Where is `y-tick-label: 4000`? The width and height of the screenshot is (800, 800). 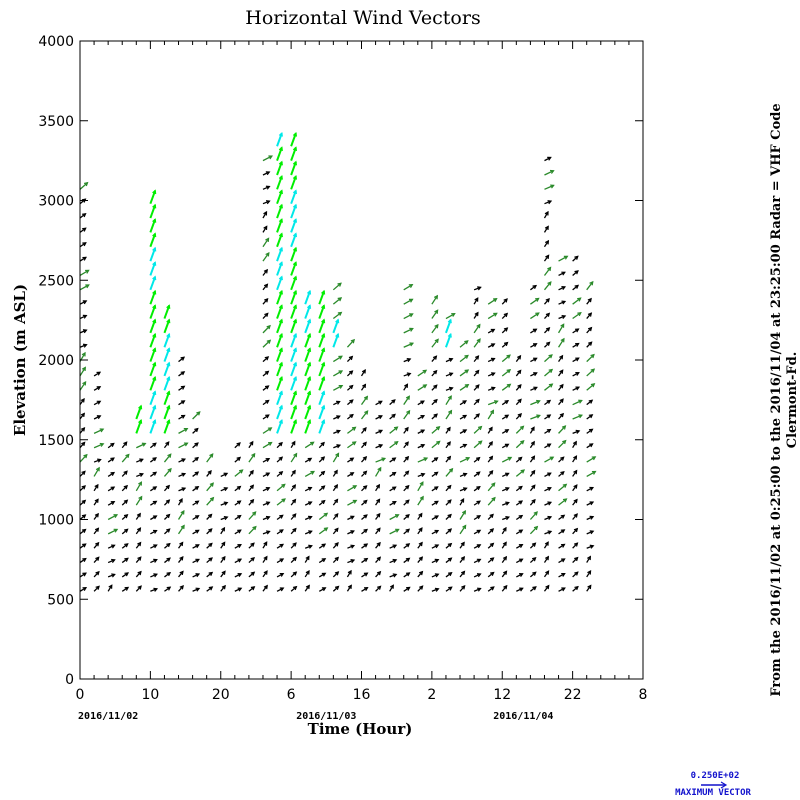
y-tick-label: 4000 is located at coordinates (56, 42).